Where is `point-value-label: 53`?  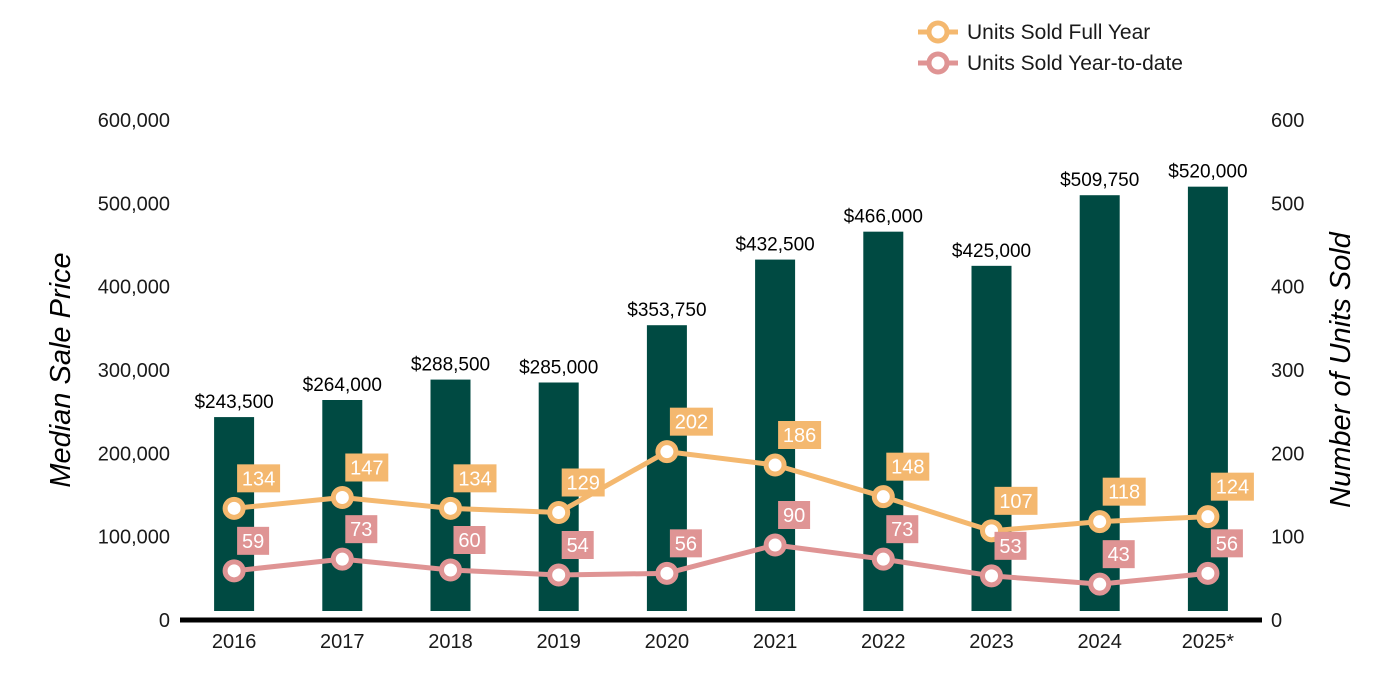 point-value-label: 53 is located at coordinates (1010, 547).